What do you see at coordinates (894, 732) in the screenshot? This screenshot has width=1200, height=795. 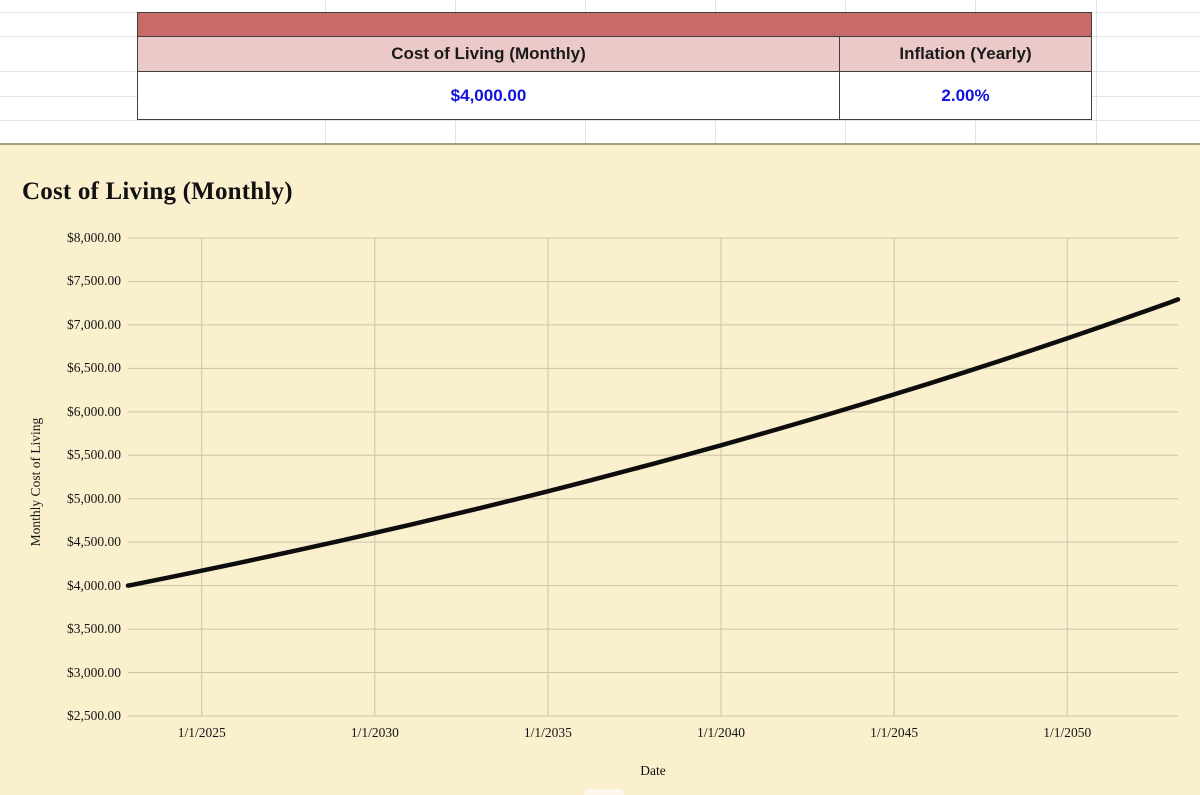 I see `x-tick-label: 1/1/2045` at bounding box center [894, 732].